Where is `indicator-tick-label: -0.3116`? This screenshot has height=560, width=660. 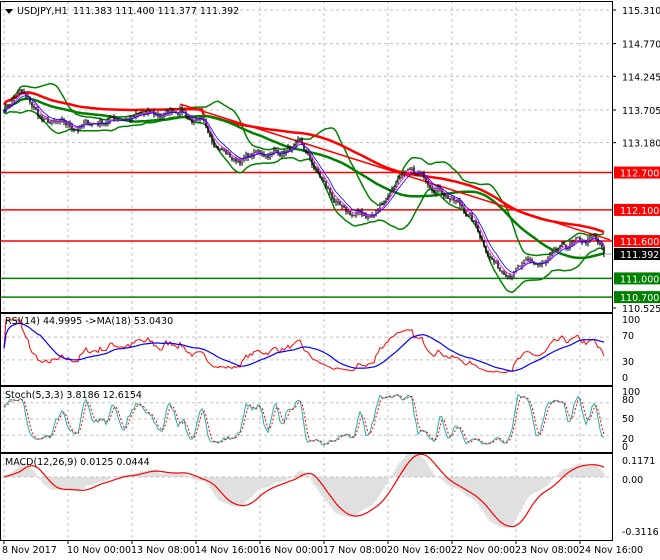 indicator-tick-label: -0.3116 is located at coordinates (640, 532).